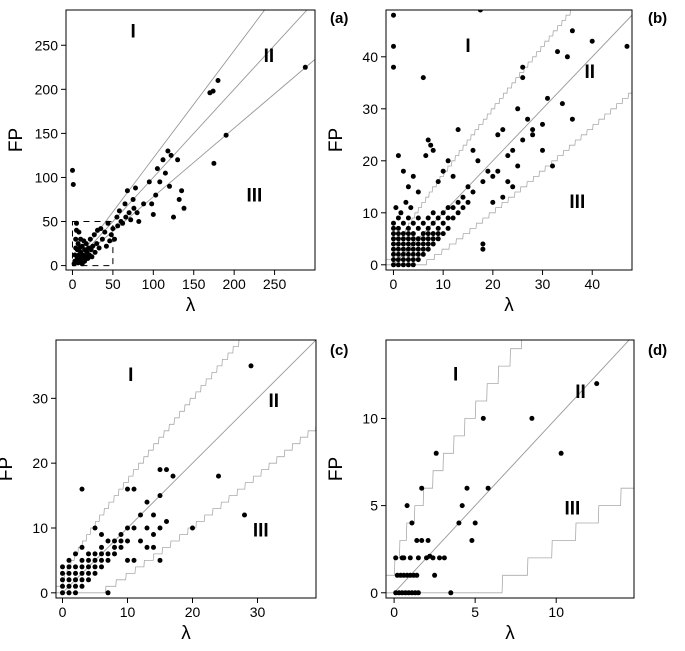 The image size is (685, 651). What do you see at coordinates (154, 284) in the screenshot?
I see `x-tick-label: 100` at bounding box center [154, 284].